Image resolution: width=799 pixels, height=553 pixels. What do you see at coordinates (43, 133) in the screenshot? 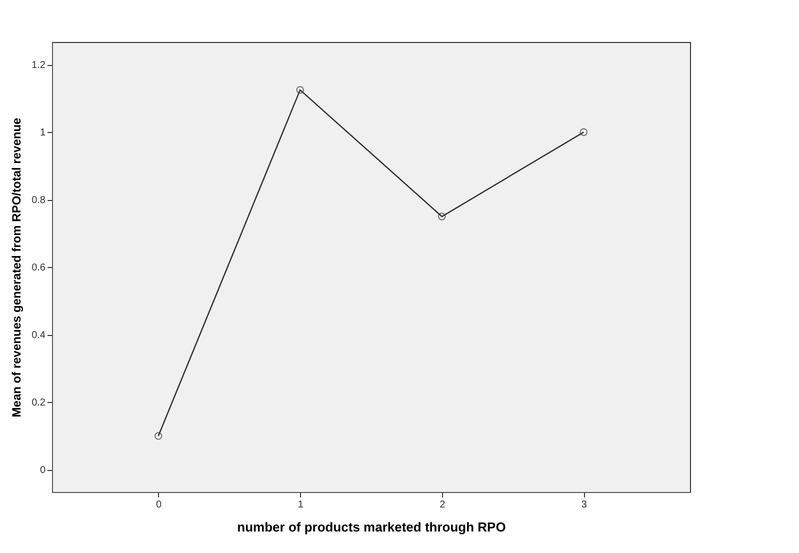
I see `y-tick-label: 1` at bounding box center [43, 133].